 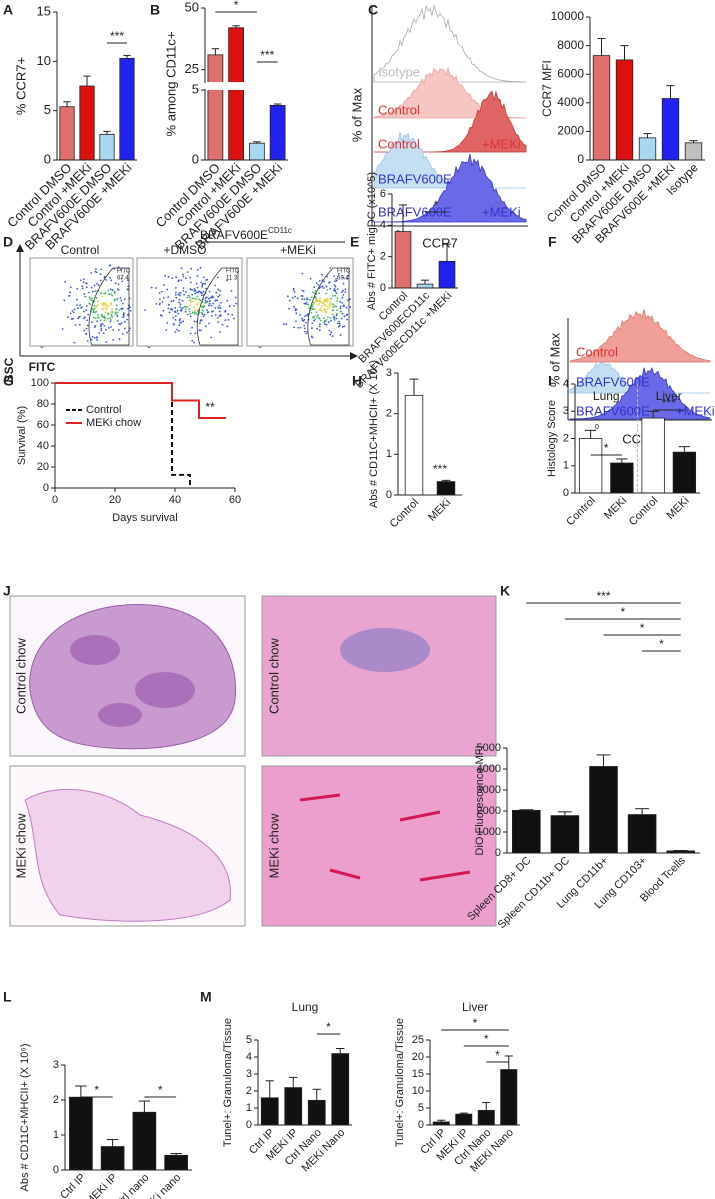 What do you see at coordinates (566, 384) in the screenshot?
I see `y-tick-label: 4` at bounding box center [566, 384].